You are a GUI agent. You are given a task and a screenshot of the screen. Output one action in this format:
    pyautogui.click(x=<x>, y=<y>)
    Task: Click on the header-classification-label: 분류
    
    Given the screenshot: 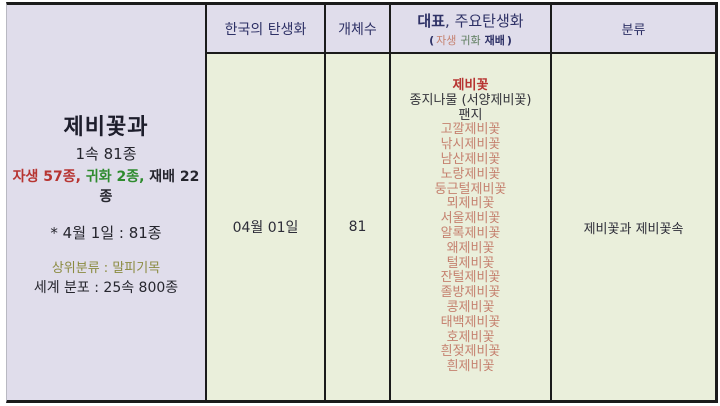 What is the action you would take?
    pyautogui.click(x=633, y=30)
    